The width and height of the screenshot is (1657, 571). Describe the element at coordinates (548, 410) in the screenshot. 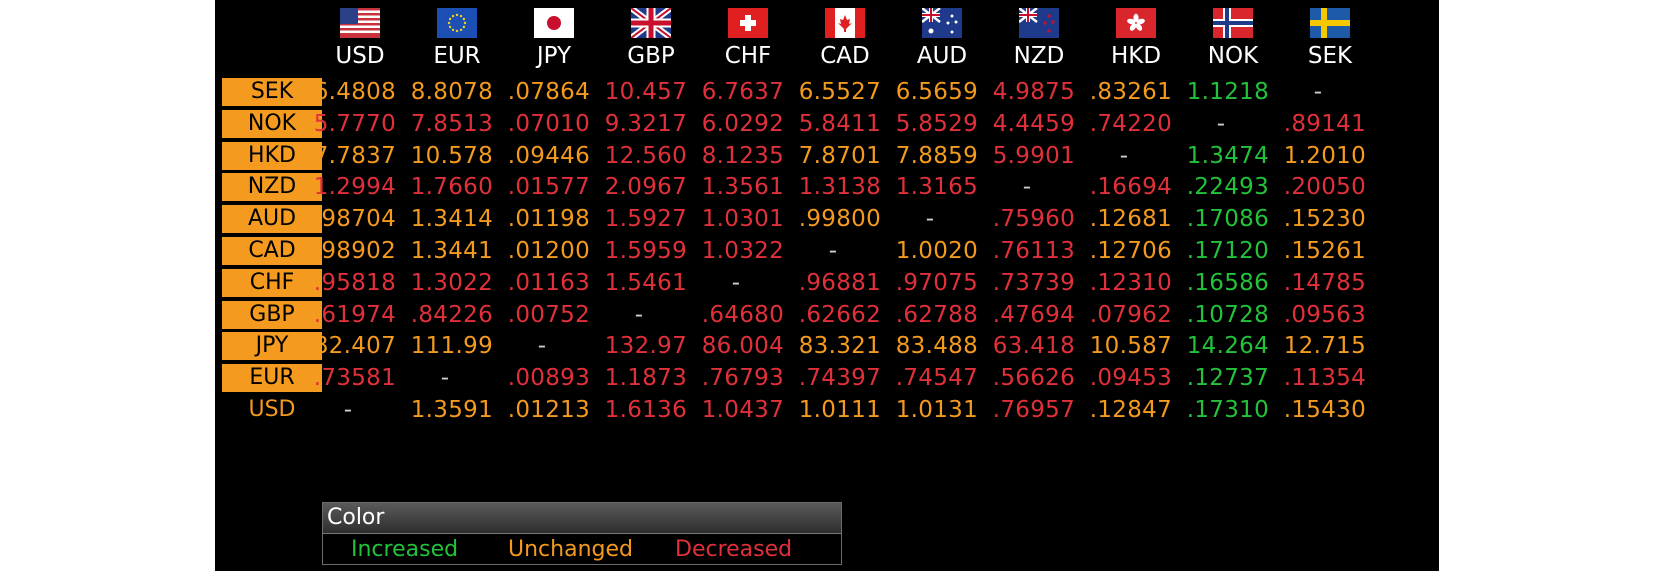

I see `rate-cell: .01213` at that location.